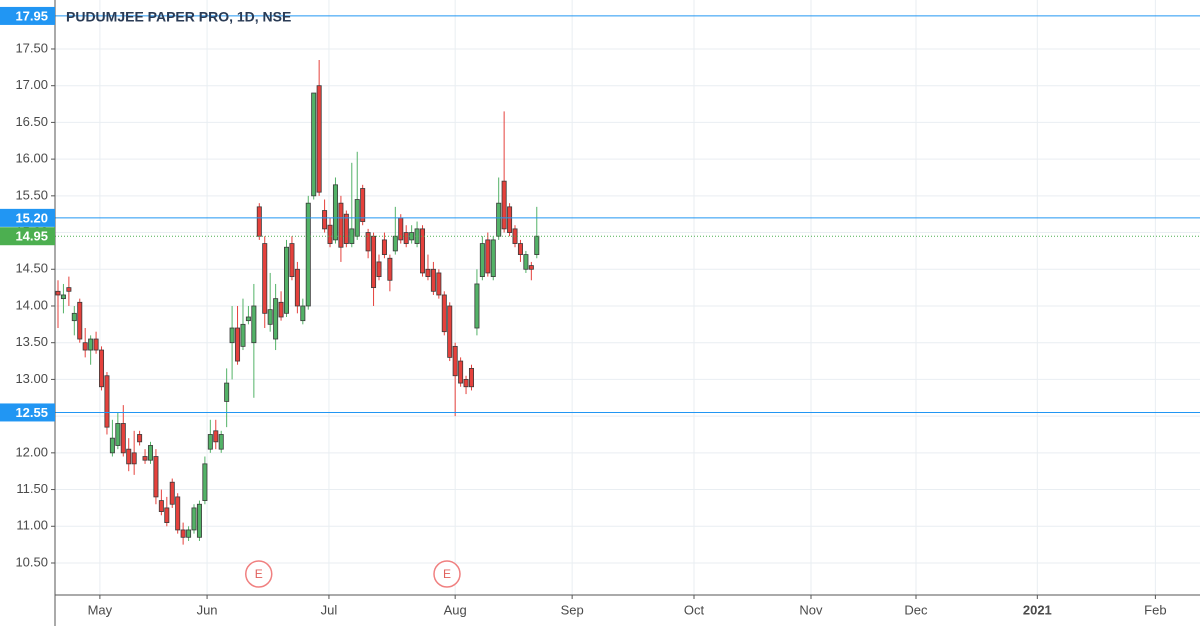 This screenshot has height=626, width=1200. I want to click on y-tick-label: 10.50, so click(31, 561).